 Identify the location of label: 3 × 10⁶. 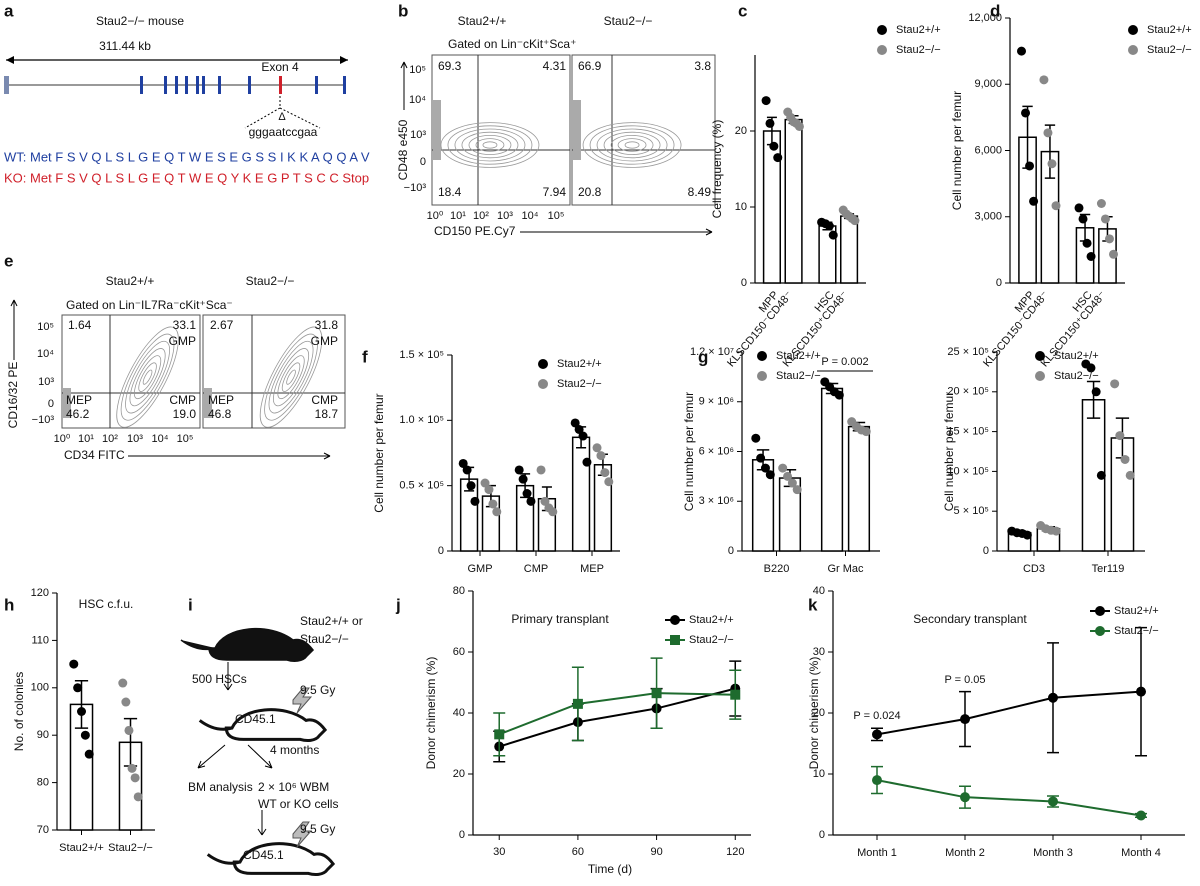
(716, 501).